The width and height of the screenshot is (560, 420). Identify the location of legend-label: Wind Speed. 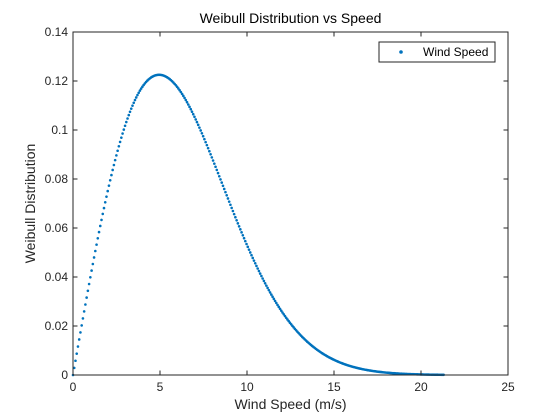
(455, 52).